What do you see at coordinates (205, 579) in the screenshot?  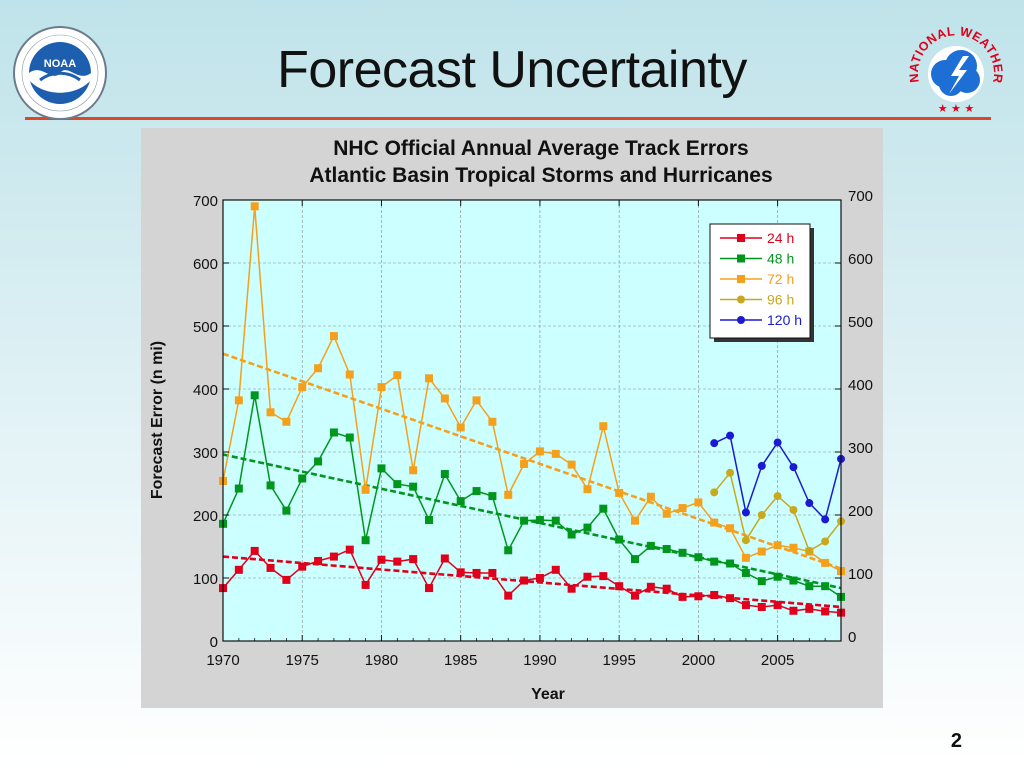 I see `y-tick-label-left: 100` at bounding box center [205, 579].